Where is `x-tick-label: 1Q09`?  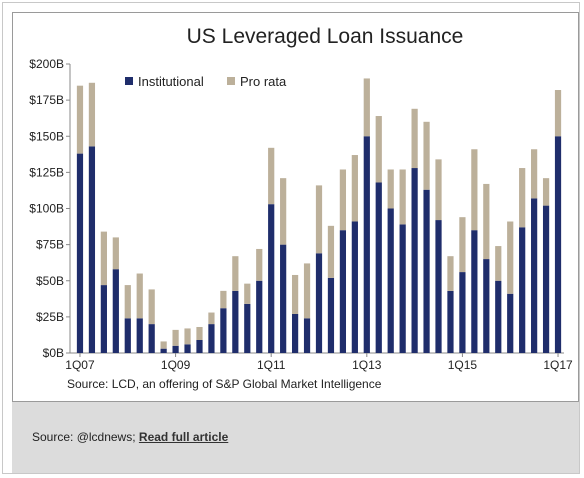
x-tick-label: 1Q09 is located at coordinates (176, 365).